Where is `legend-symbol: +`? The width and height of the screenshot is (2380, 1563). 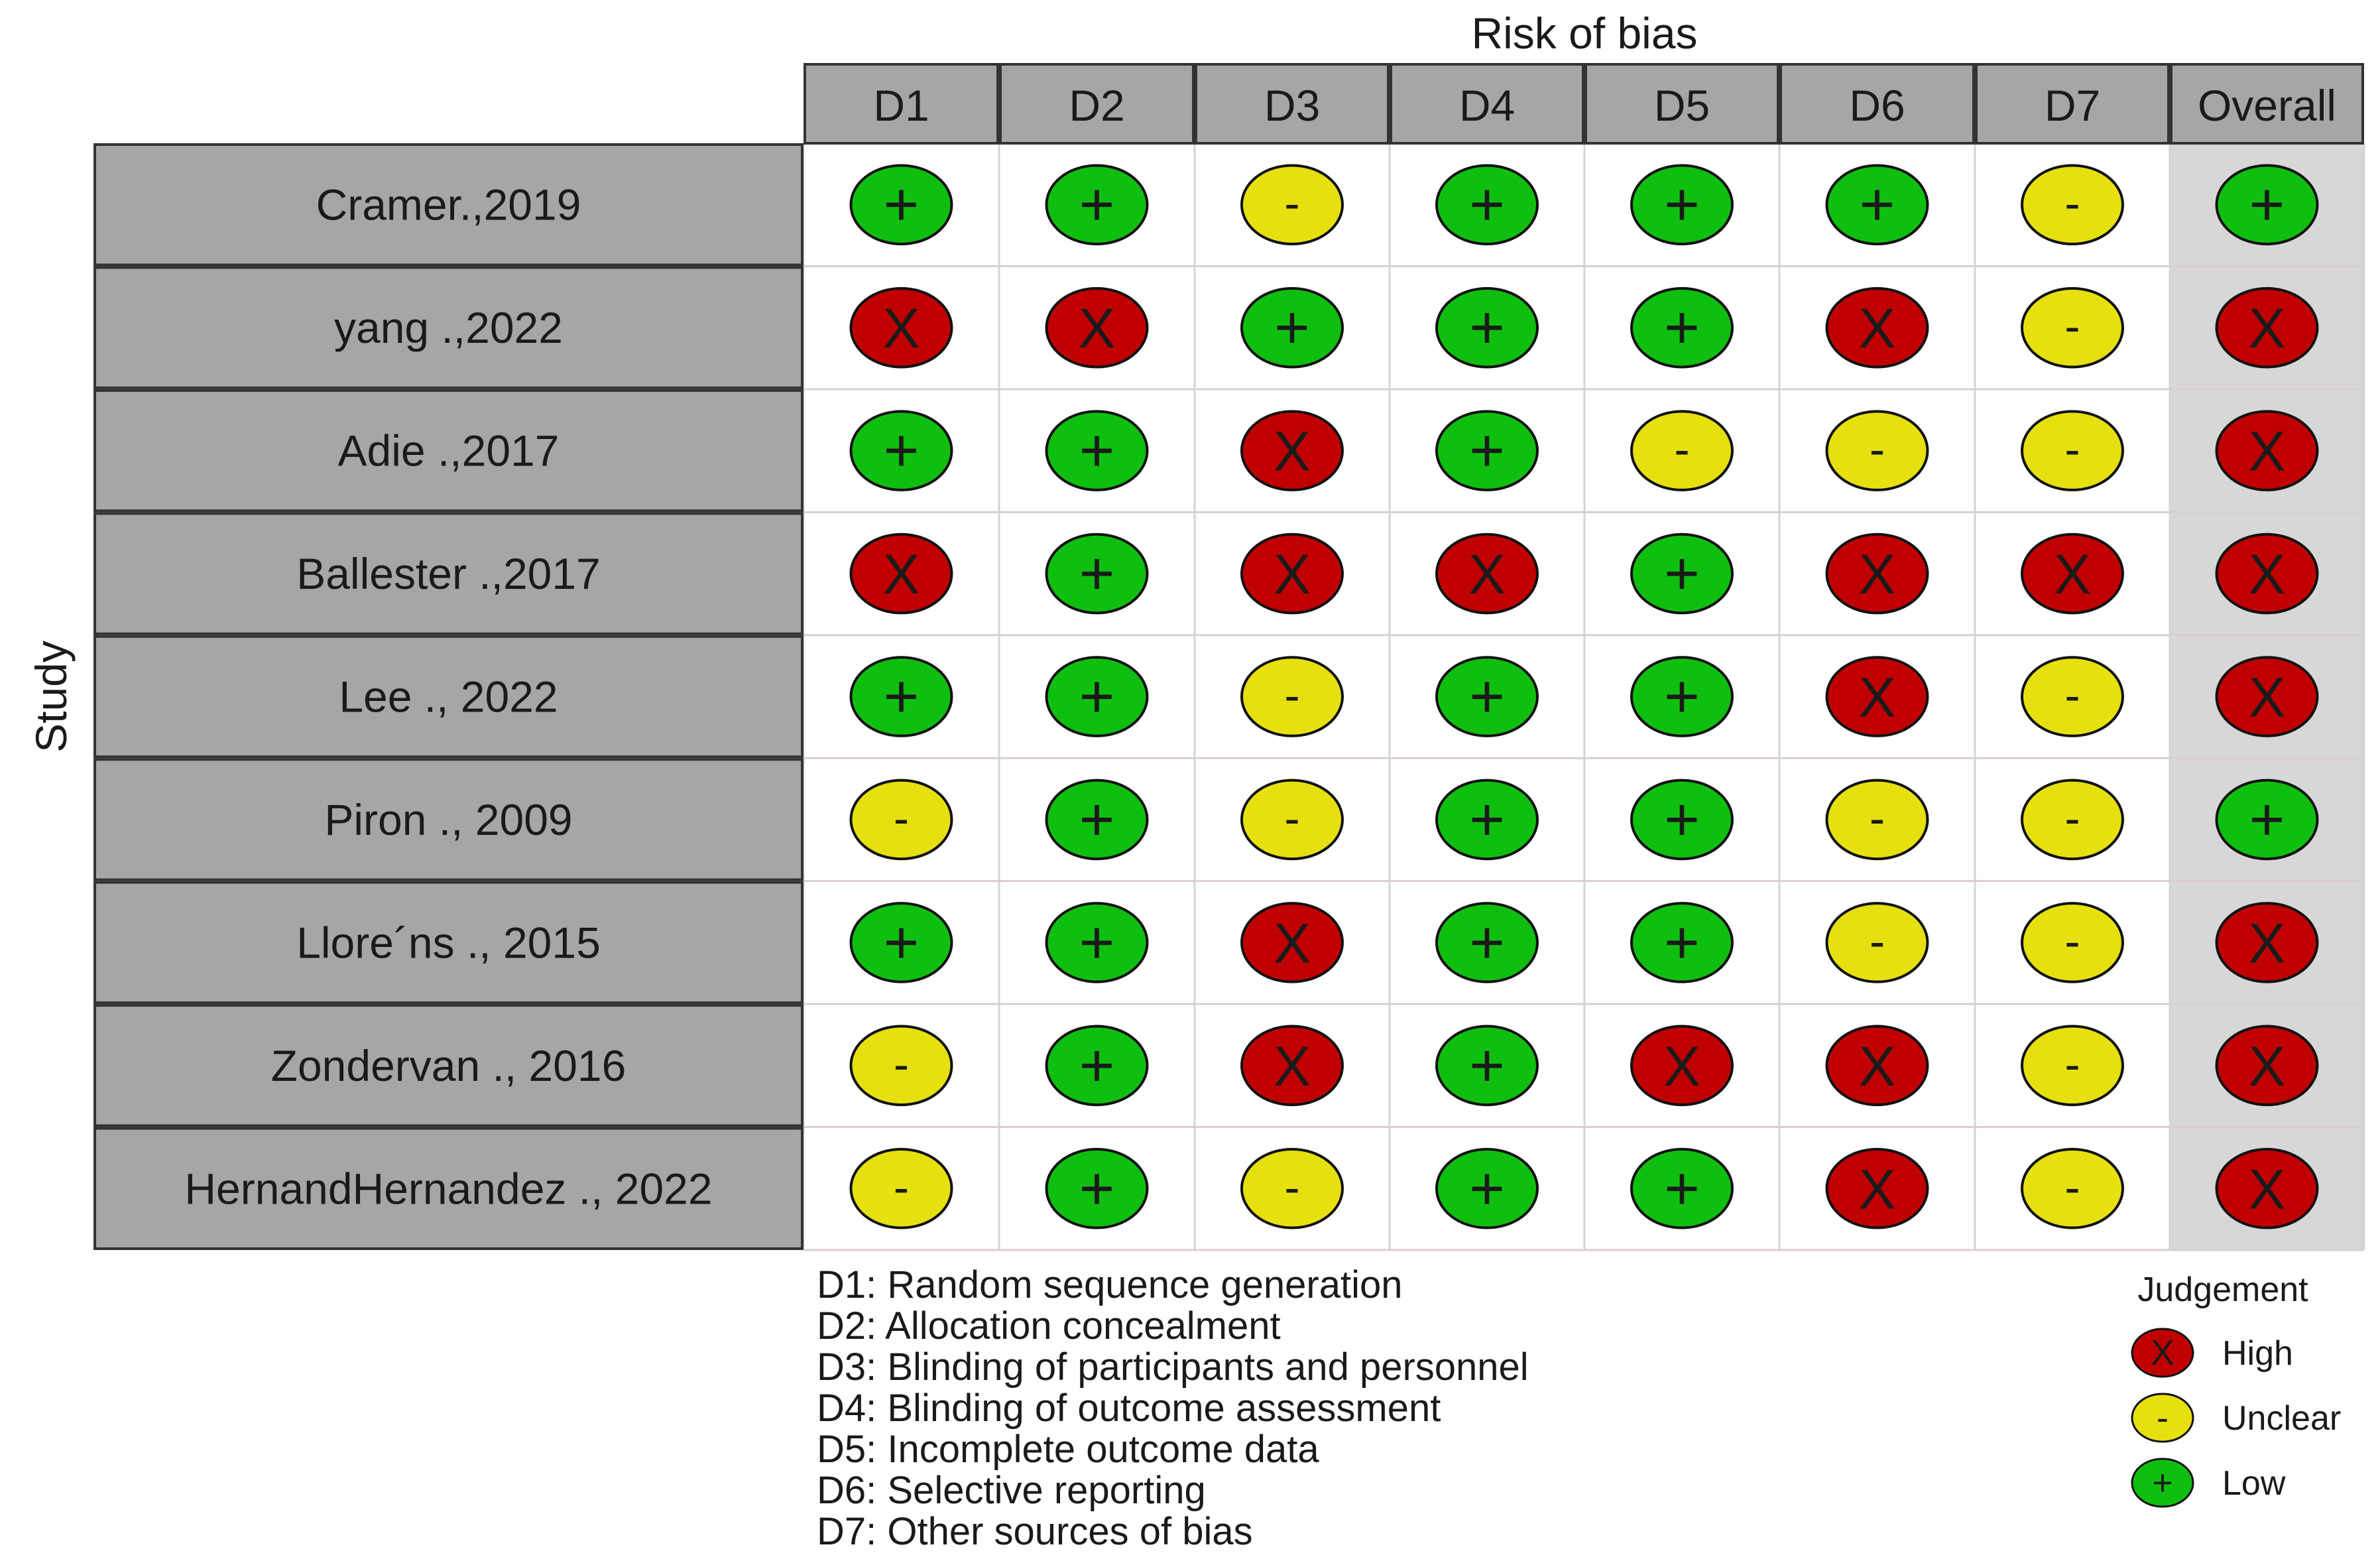
legend-symbol: + is located at coordinates (2162, 1483).